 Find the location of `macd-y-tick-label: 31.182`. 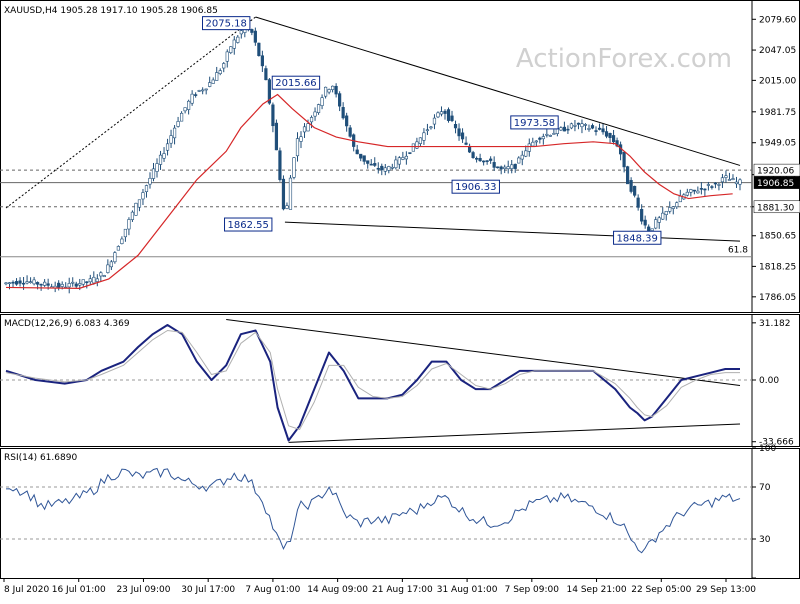

macd-y-tick-label: 31.182 is located at coordinates (775, 324).